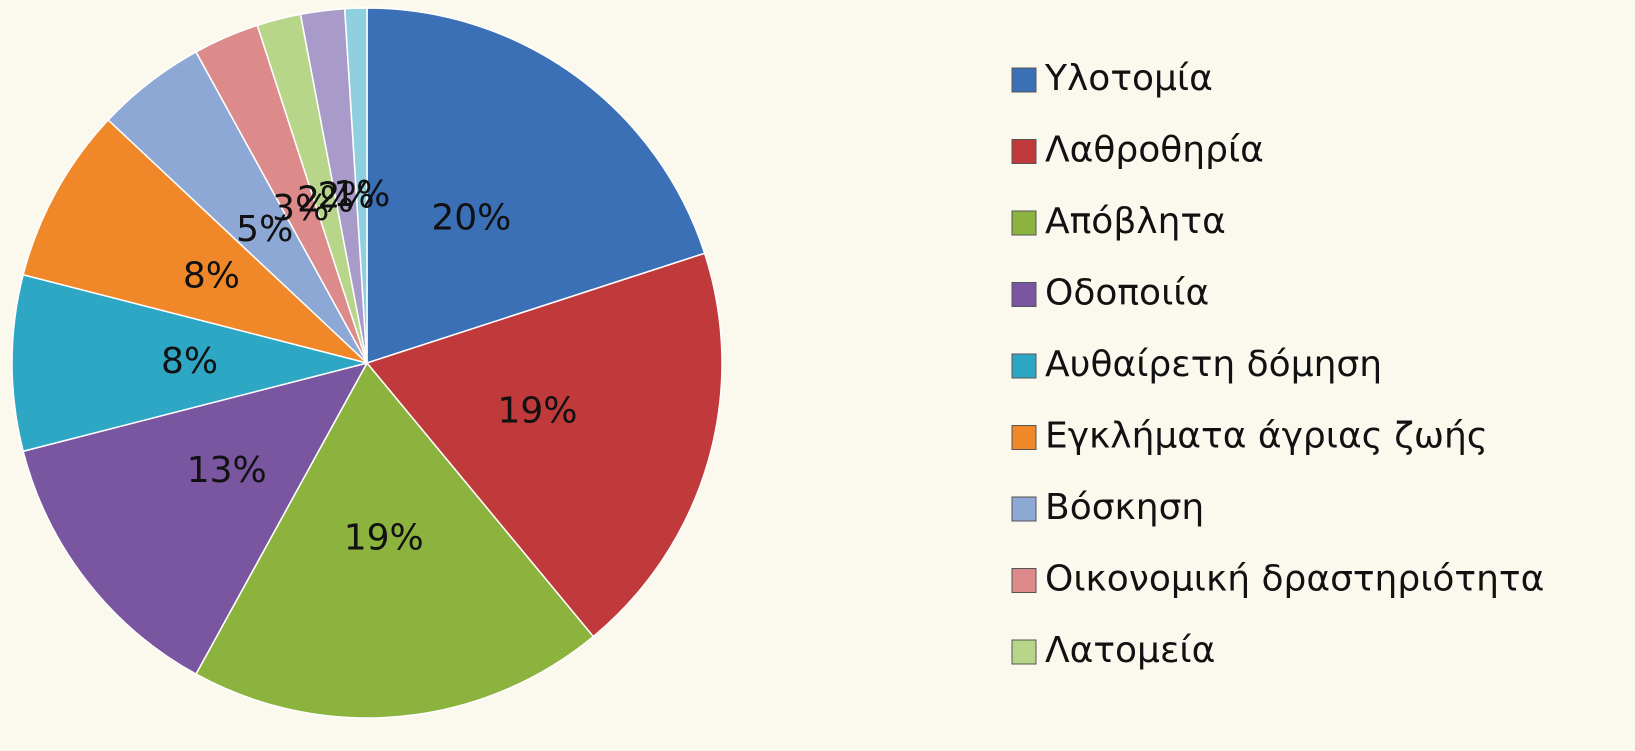  I want to click on legend-label: Υλοτομία, so click(1128, 78).